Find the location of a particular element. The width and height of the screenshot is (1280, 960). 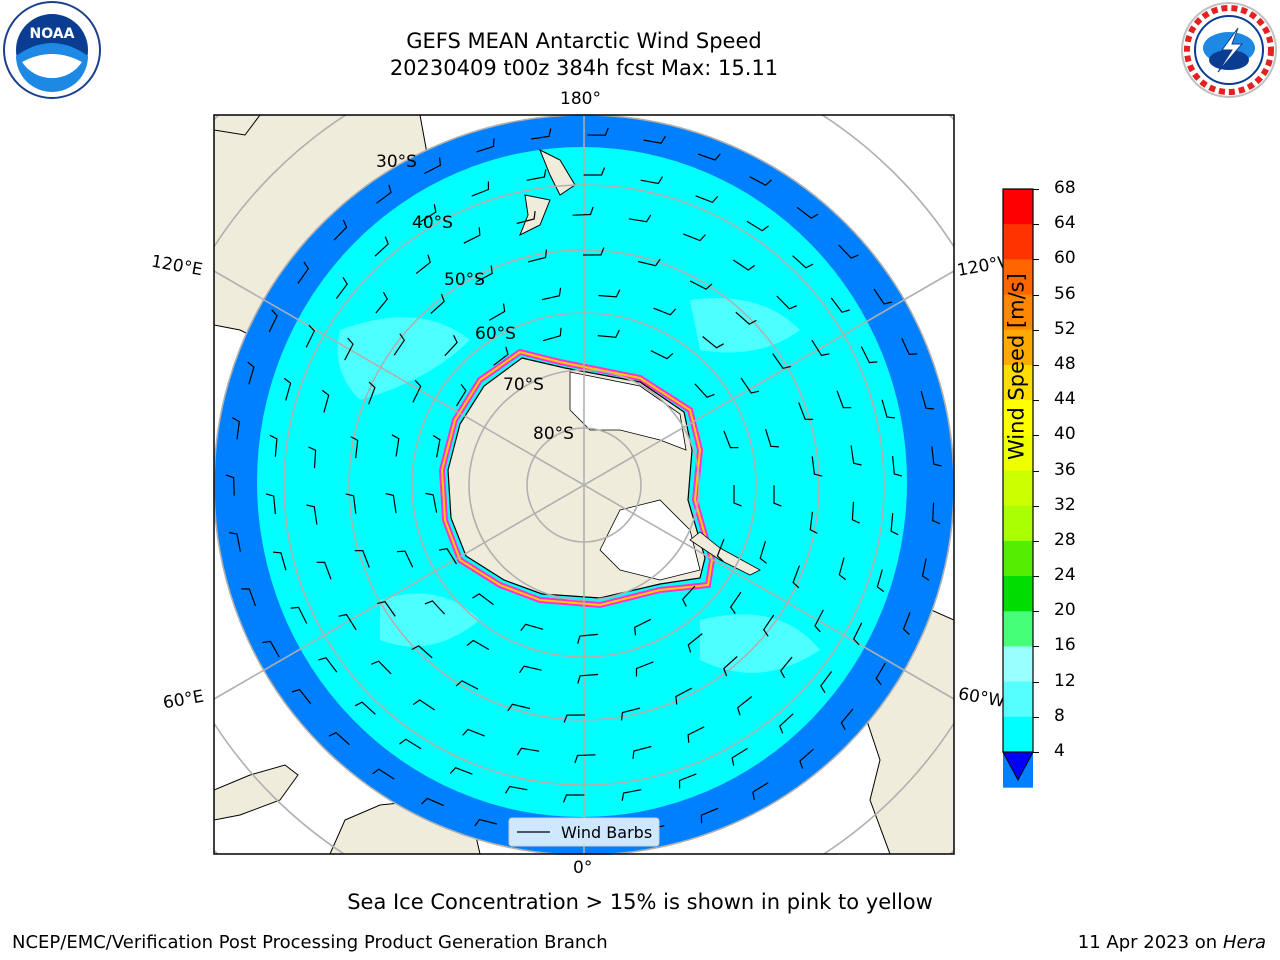

colorbar-tick-label: 68 is located at coordinates (1065, 188).